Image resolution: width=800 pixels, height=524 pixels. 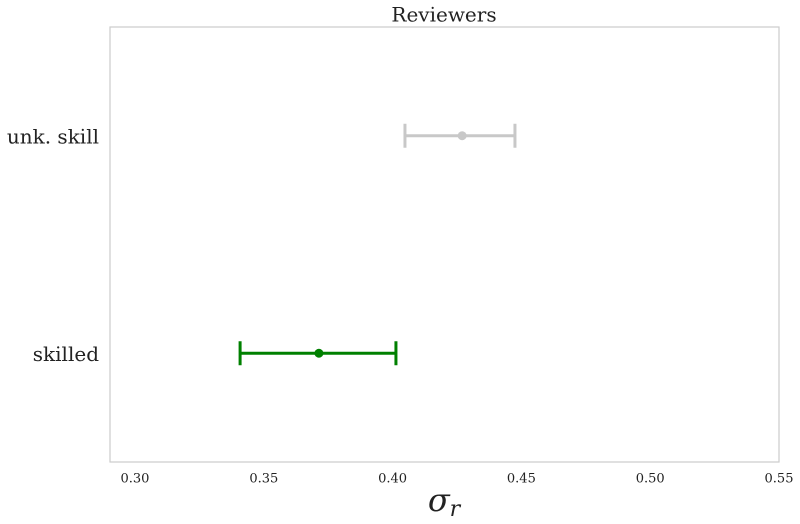 I want to click on chart-title: Reviewers, so click(x=443, y=15).